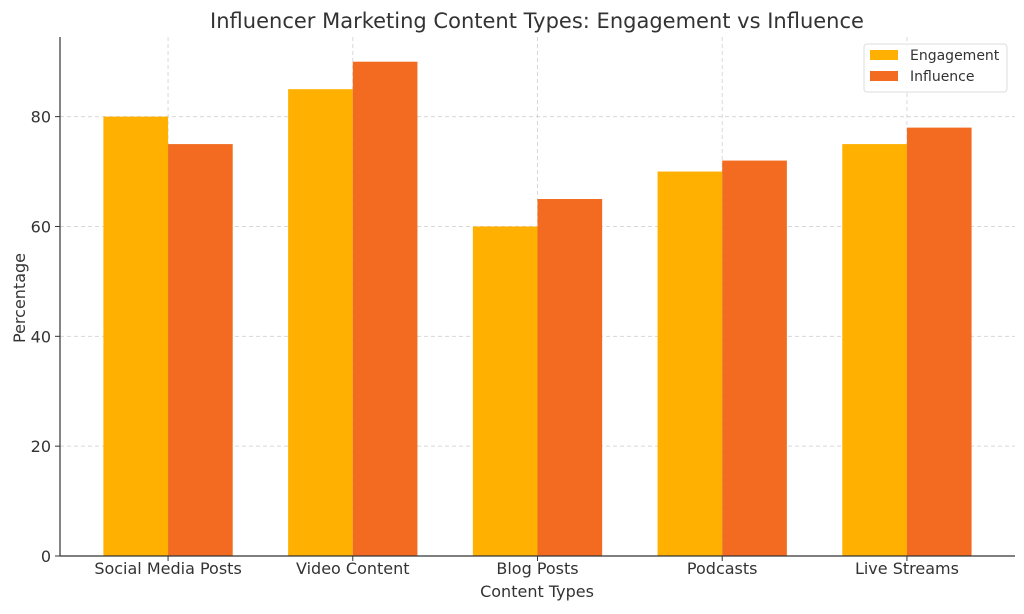  What do you see at coordinates (19, 298) in the screenshot?
I see `y-axis-label: Percentage` at bounding box center [19, 298].